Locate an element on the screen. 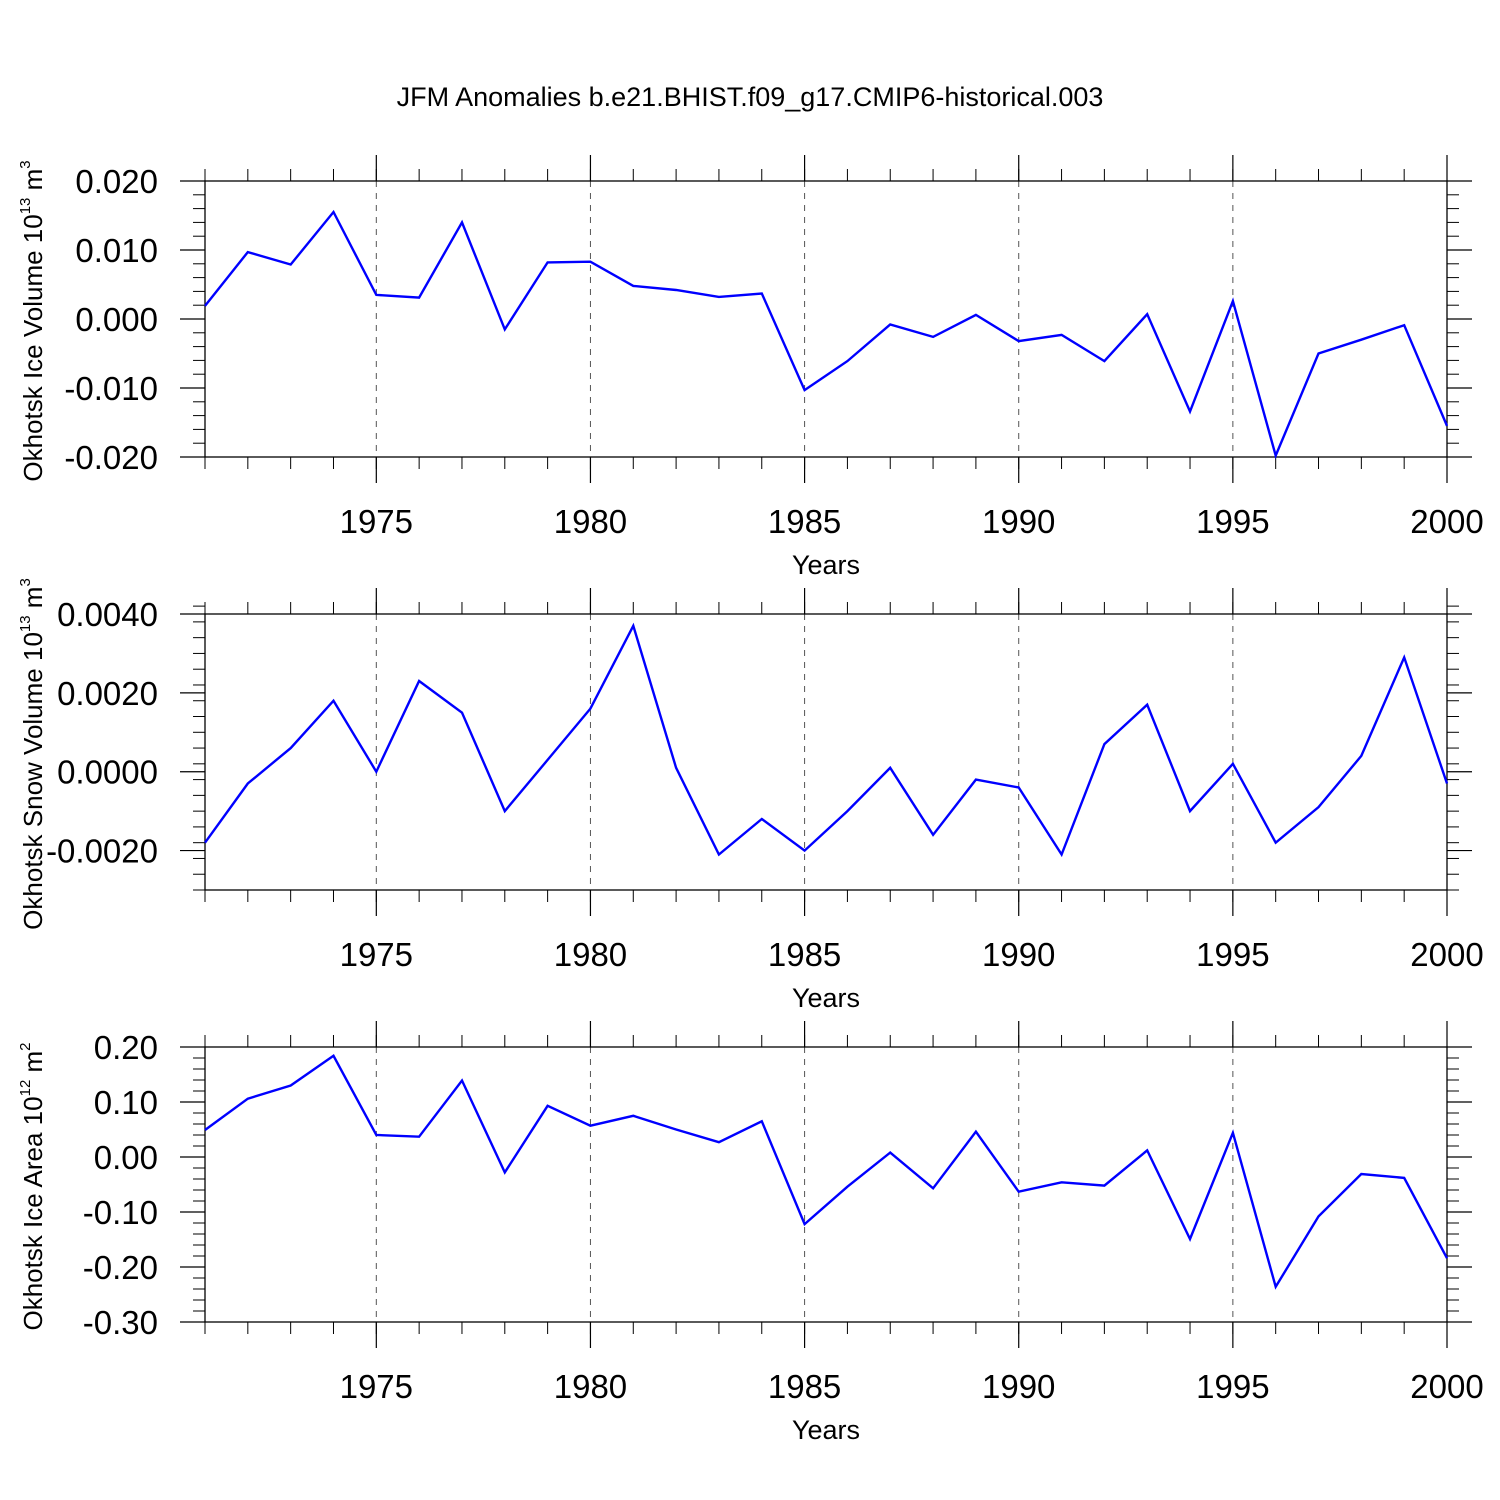  y-tick-label: 0.00 is located at coordinates (126, 1157).